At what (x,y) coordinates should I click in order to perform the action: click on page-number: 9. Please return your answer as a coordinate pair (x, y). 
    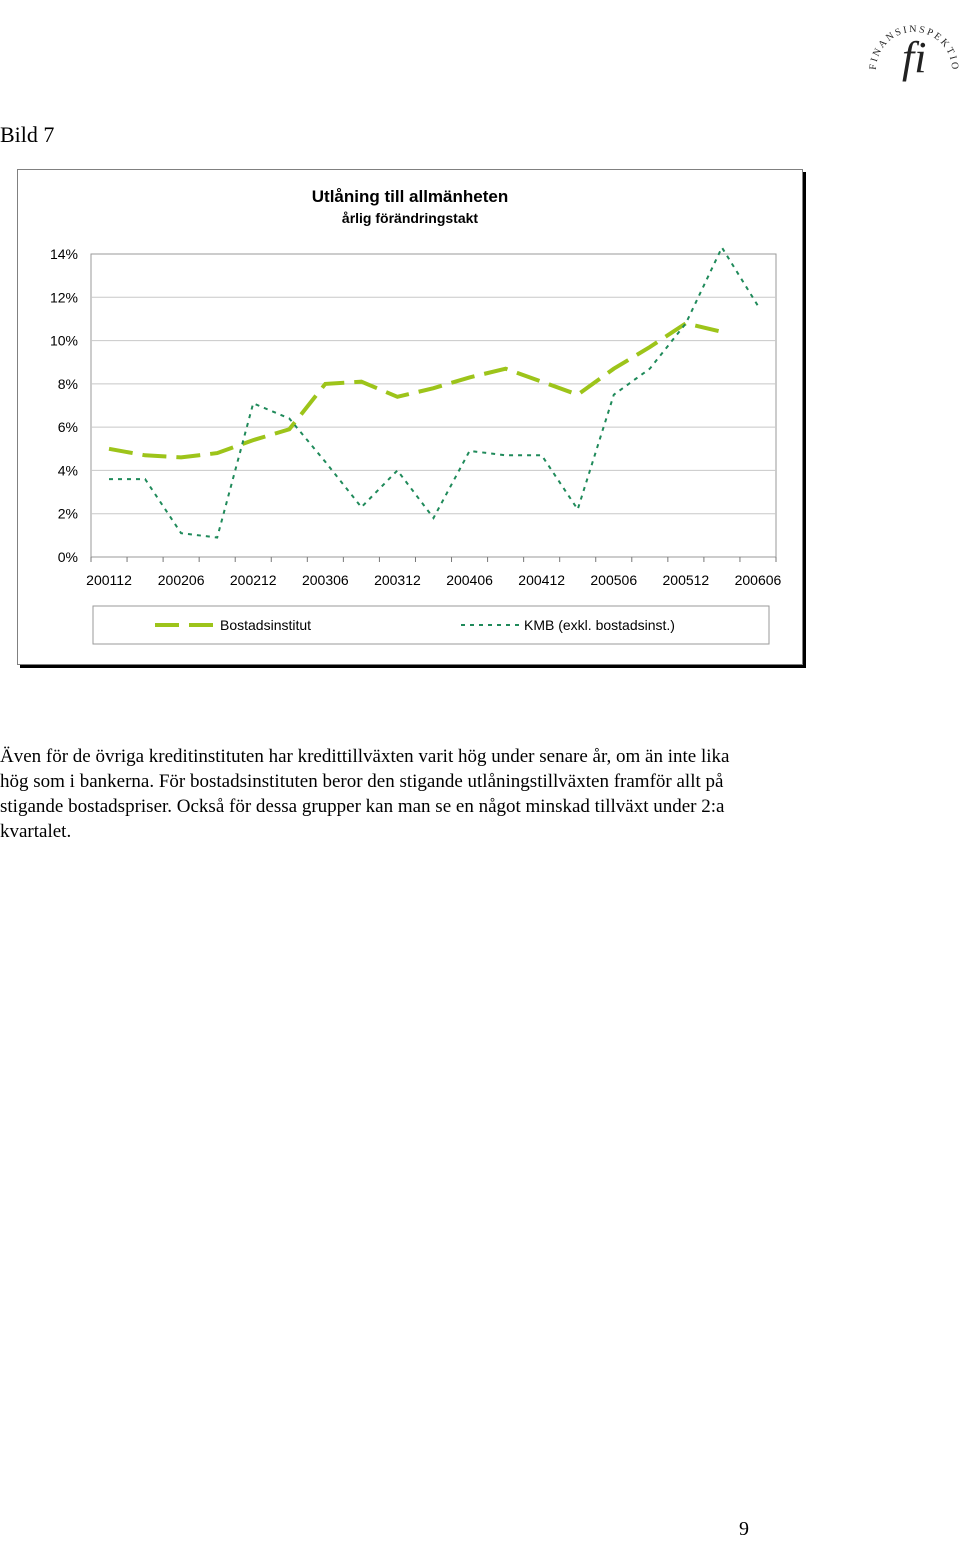
    Looking at the image, I should click on (744, 1529).